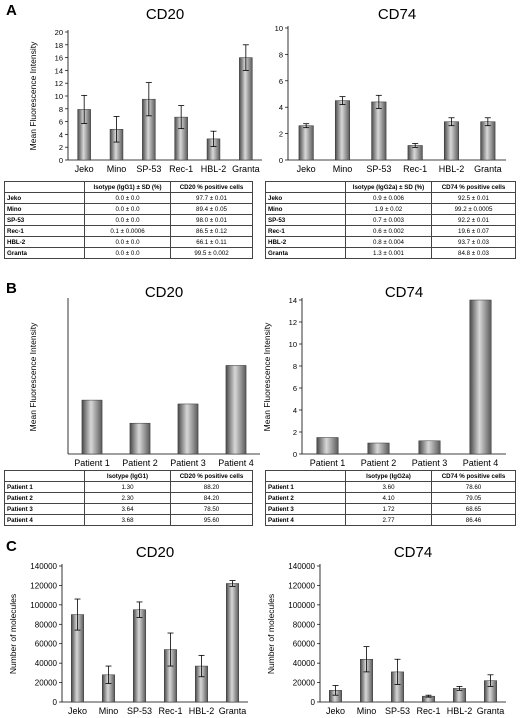 The height and width of the screenshot is (718, 520). Describe the element at coordinates (211, 209) in the screenshot. I see `table-a-cd20-cell: 89.4 ± 0.05` at that location.